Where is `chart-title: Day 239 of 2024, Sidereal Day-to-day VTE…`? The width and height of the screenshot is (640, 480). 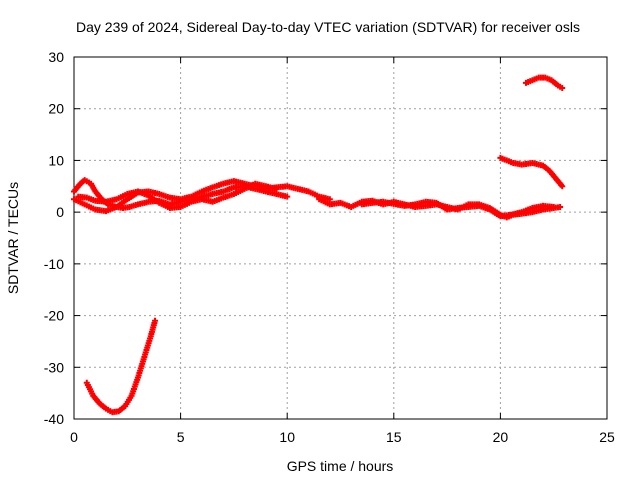
chart-title: Day 239 of 2024, Sidereal Day-to-day VTE… is located at coordinates (328, 27).